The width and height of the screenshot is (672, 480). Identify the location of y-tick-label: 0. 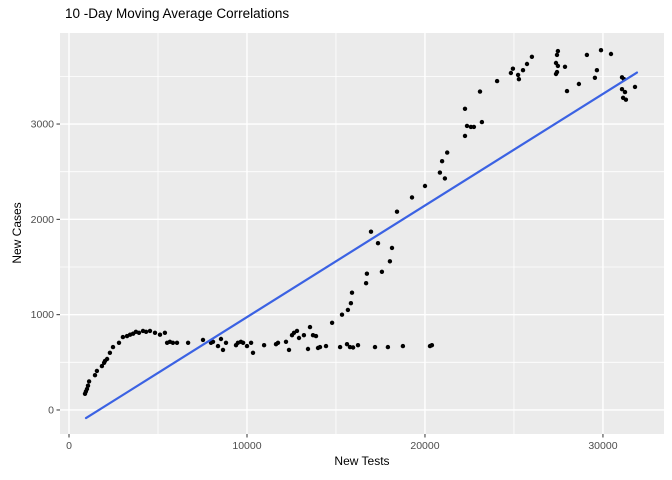
(51, 410).